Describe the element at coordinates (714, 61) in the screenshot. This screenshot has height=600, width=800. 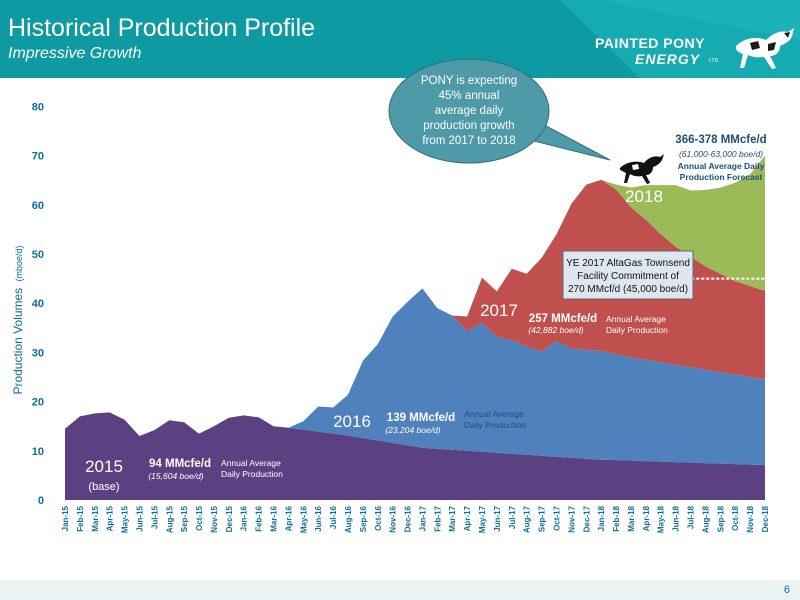
I see `logo-ltd: LTD` at that location.